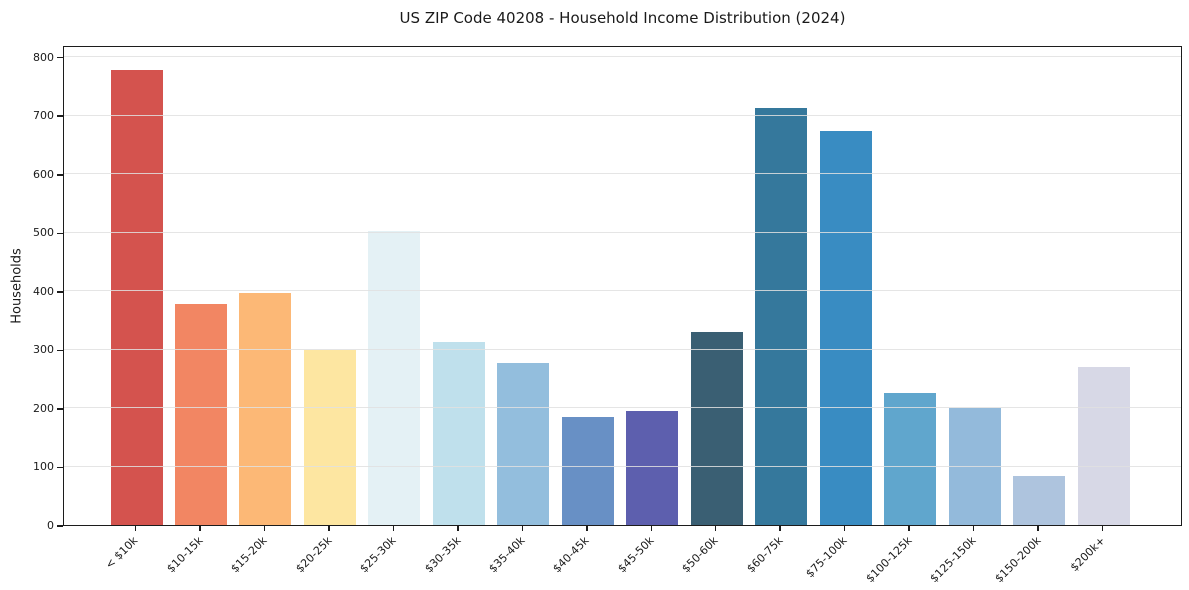  What do you see at coordinates (43, 467) in the screenshot?
I see `y-tick-label-100: 100` at bounding box center [43, 467].